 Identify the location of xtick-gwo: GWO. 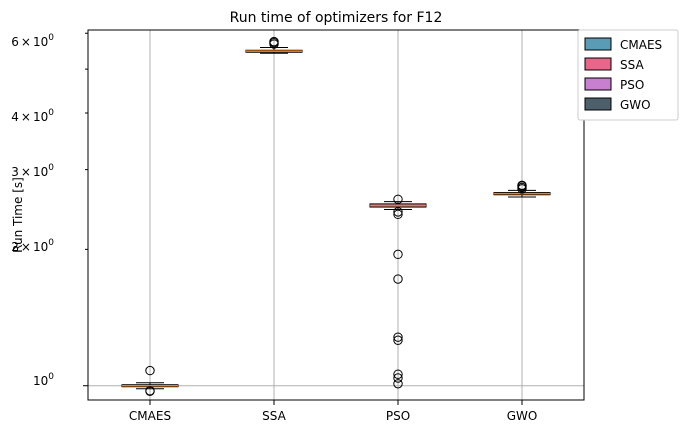
(522, 416).